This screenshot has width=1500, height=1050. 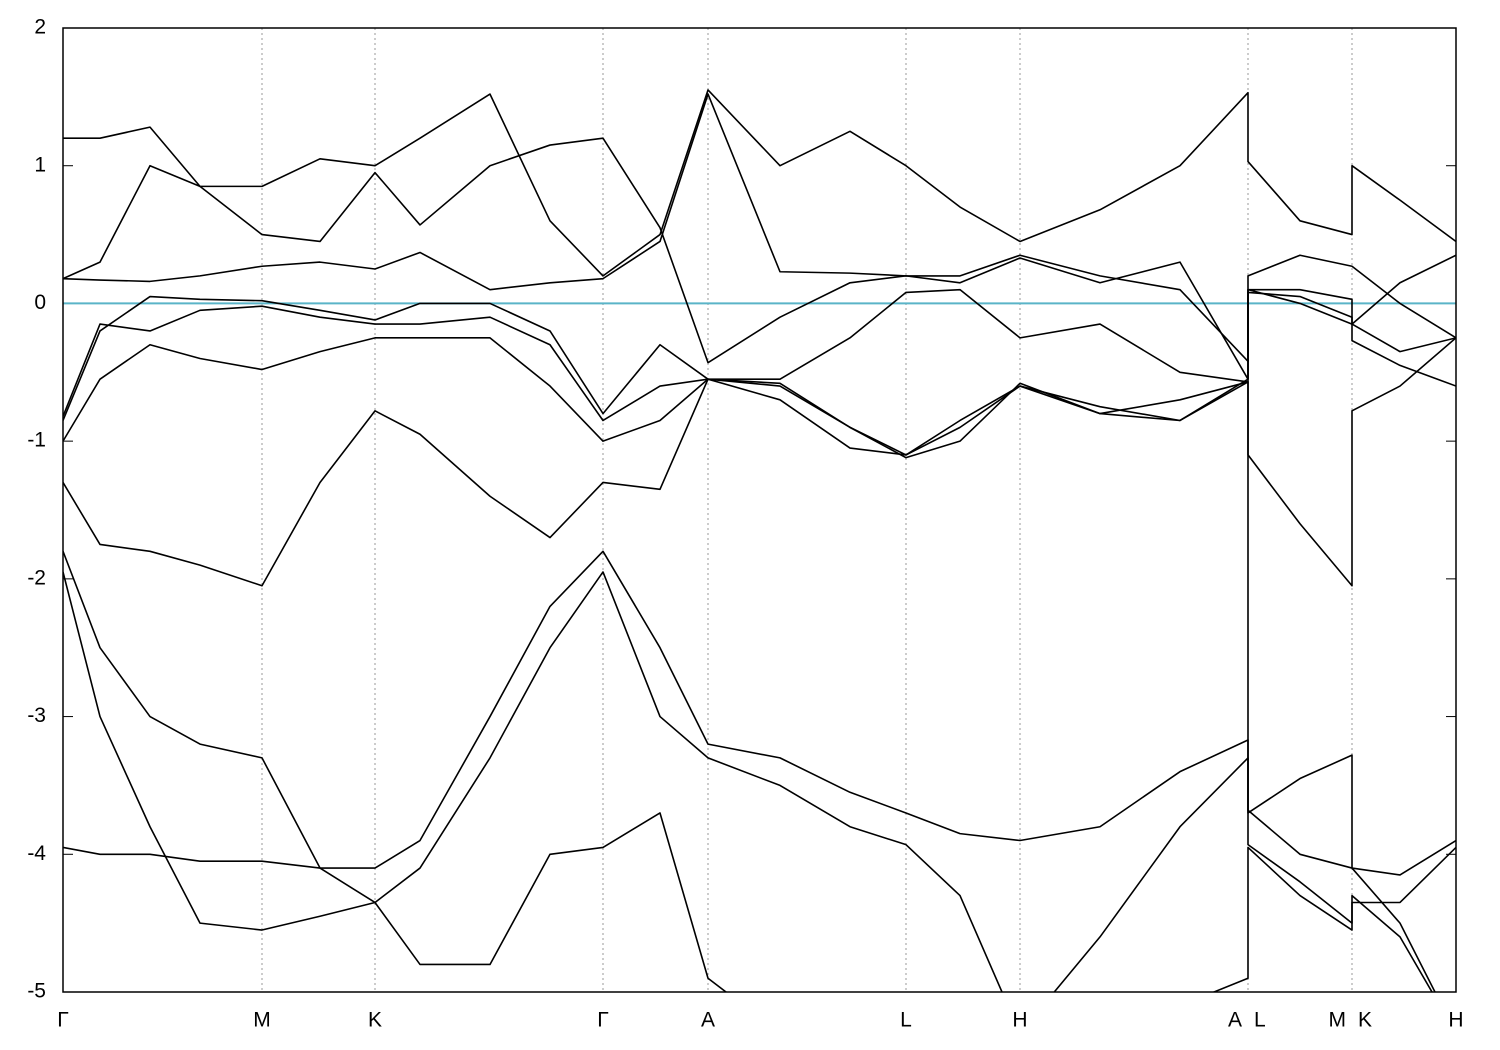 I want to click on y-tick-label: 1, so click(x=40, y=164).